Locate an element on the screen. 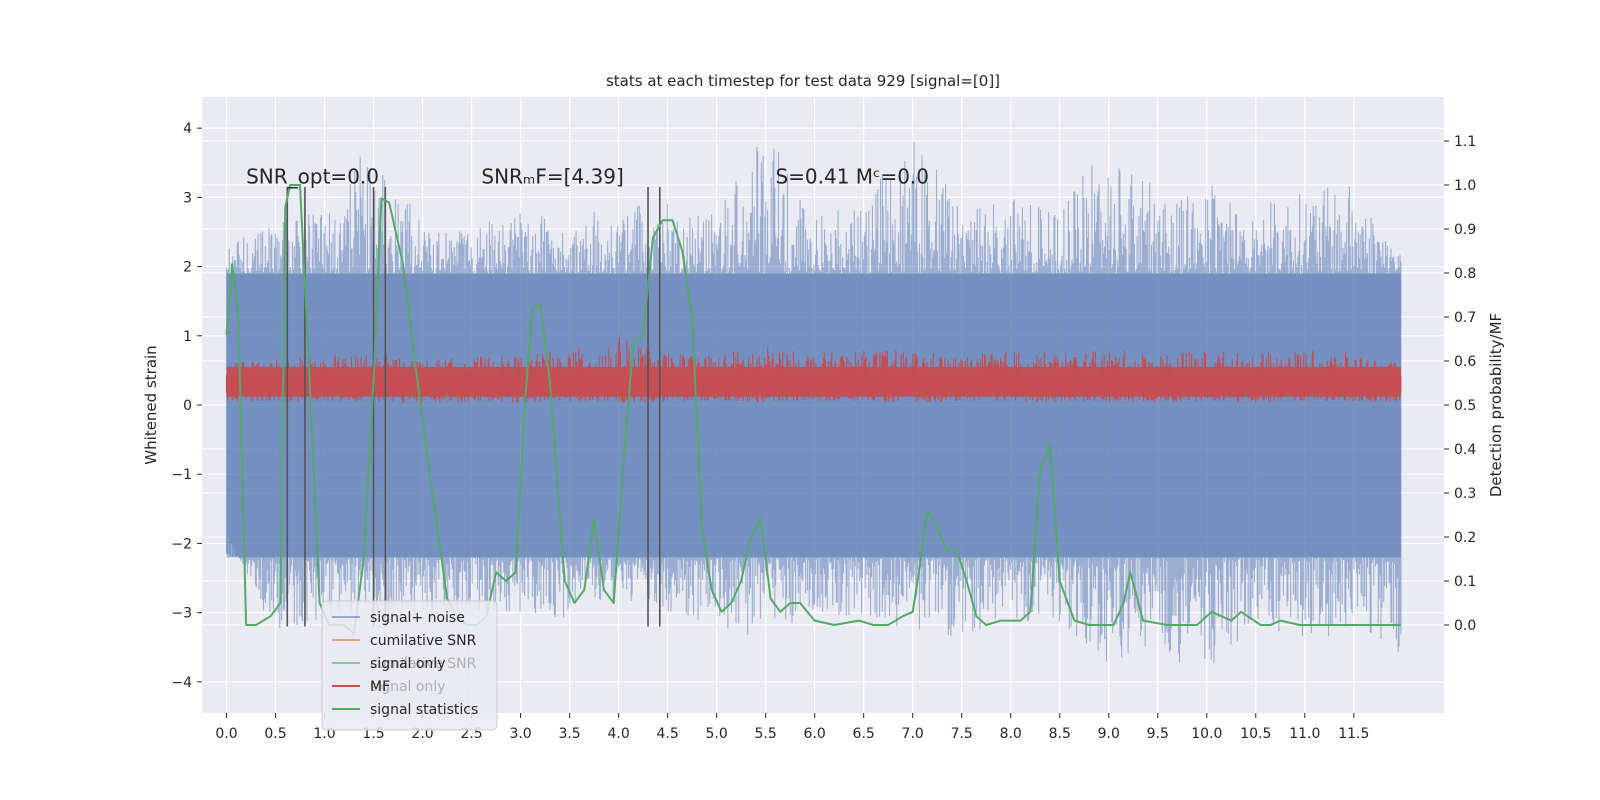 Image resolution: width=1600 pixels, height=800 pixels. annotation-text: S=0.41 Mᶜ=0.0 is located at coordinates (852, 177).